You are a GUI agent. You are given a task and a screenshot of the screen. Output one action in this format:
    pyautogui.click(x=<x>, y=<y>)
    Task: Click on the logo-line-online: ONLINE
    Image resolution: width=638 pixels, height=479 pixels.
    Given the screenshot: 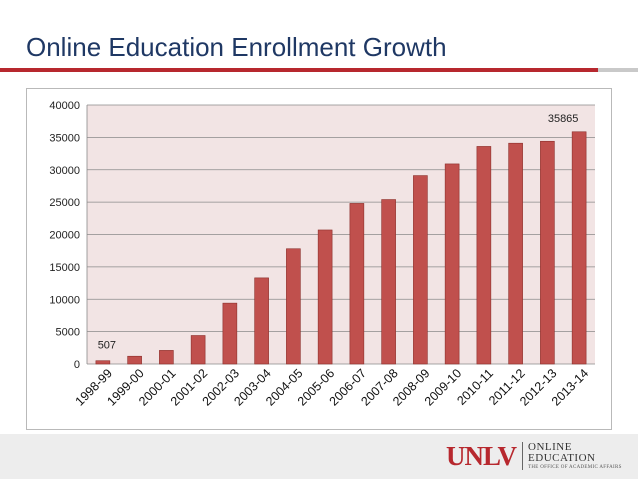 What is the action you would take?
    pyautogui.click(x=550, y=447)
    